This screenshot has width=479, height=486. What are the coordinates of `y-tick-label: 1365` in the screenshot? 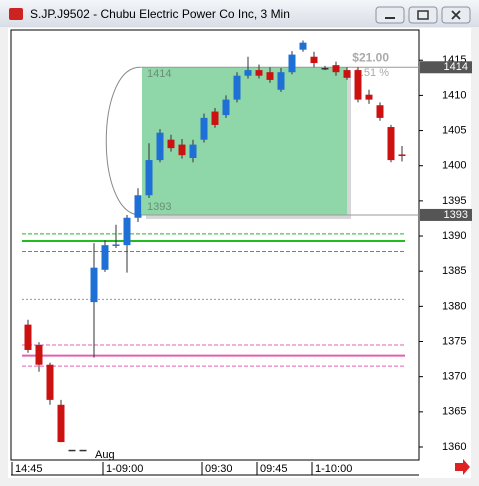 It's located at (454, 412).